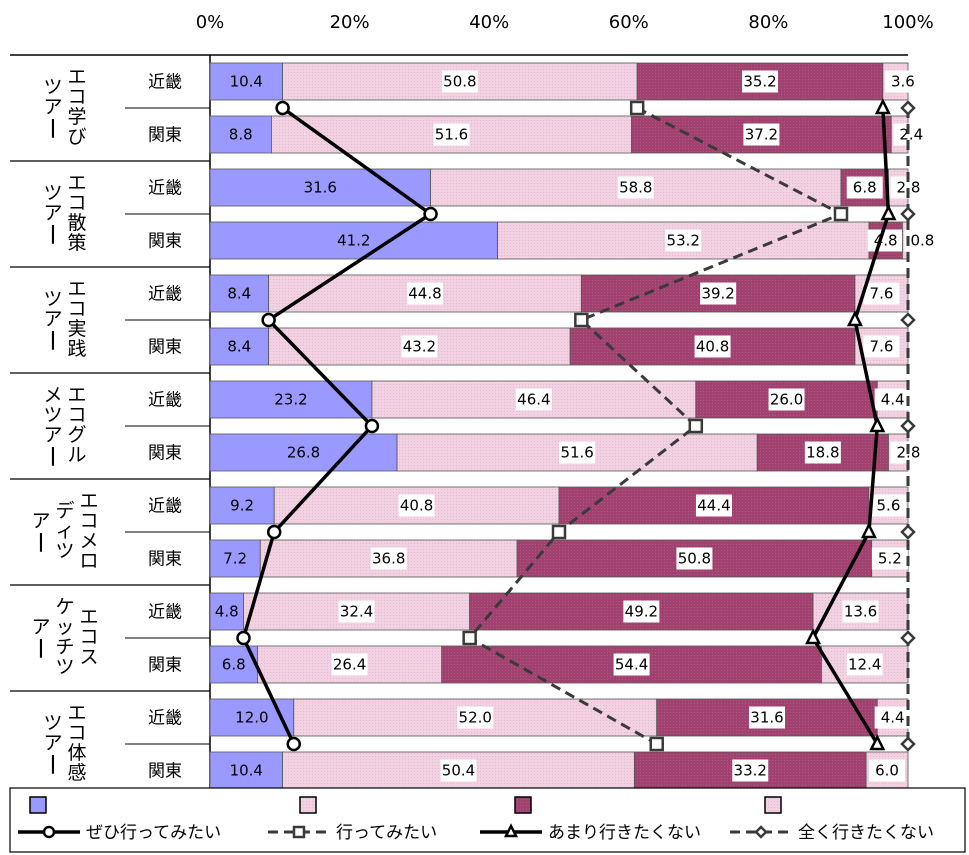  Describe the element at coordinates (766, 718) in the screenshot. I see `data-label: 31.6` at that location.